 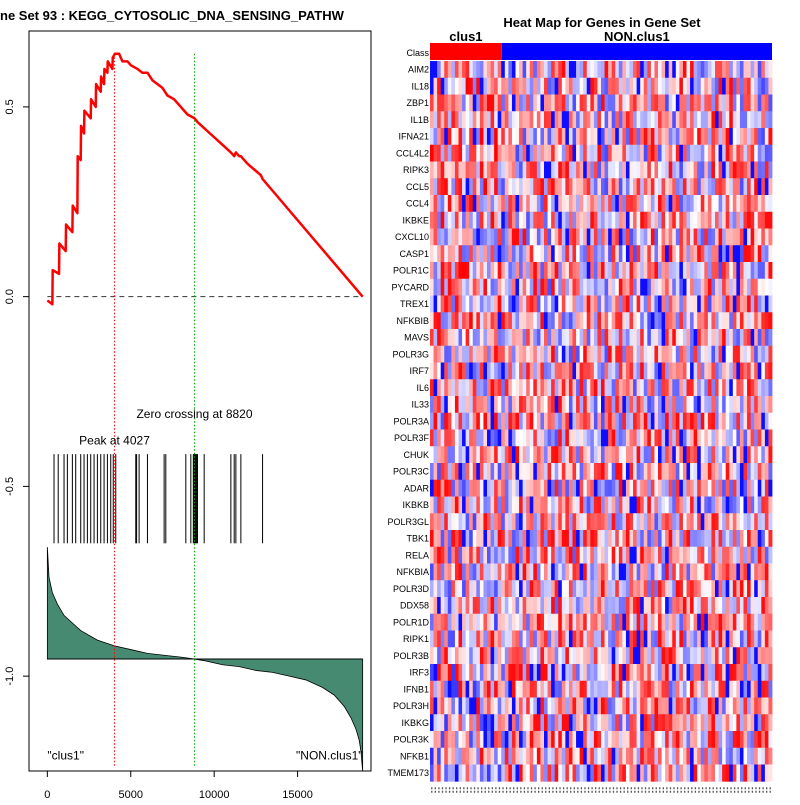 What do you see at coordinates (417, 555) in the screenshot?
I see `gene-label: RELA` at bounding box center [417, 555].